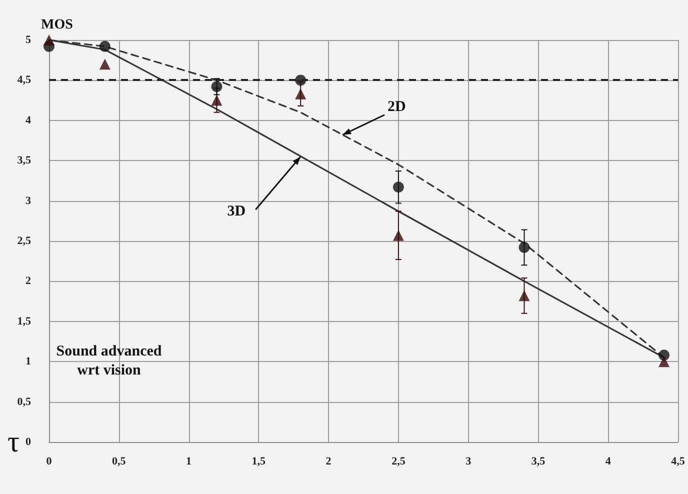  I want to click on y-tick-label: 1, so click(28, 362).